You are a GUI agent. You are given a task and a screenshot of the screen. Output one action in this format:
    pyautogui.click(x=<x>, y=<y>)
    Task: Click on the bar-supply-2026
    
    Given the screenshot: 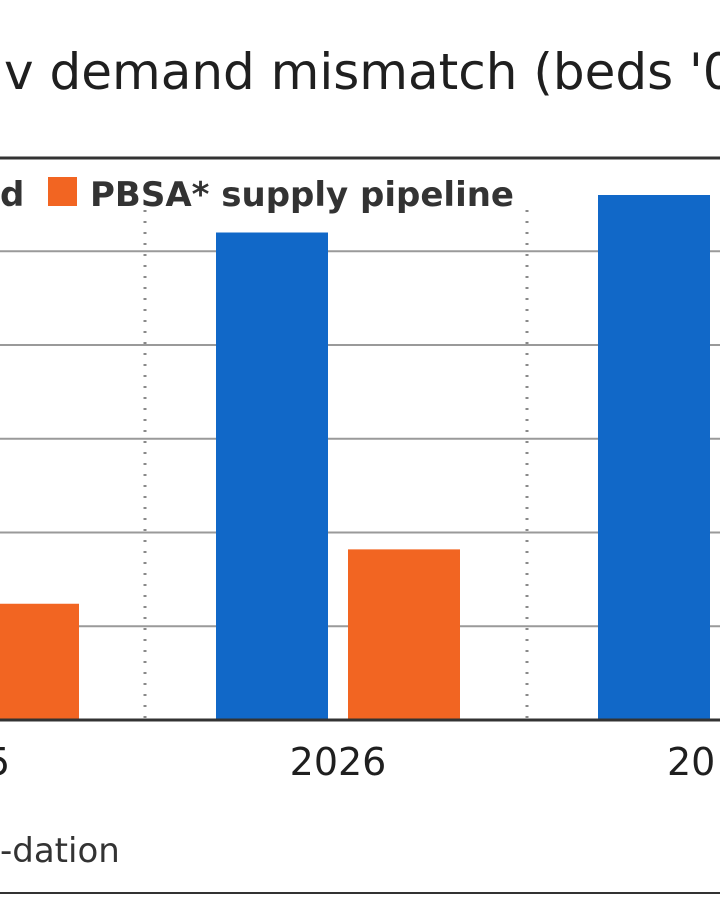 What is the action you would take?
    pyautogui.click(x=404, y=634)
    